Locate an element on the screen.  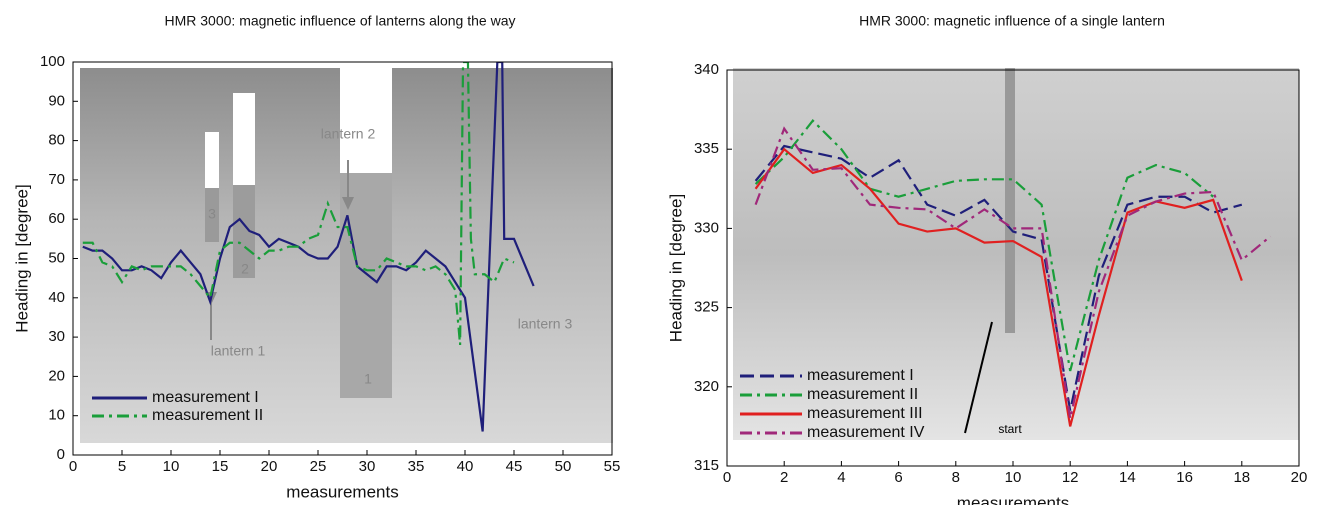
x-tick-label: 50 is located at coordinates (563, 466).